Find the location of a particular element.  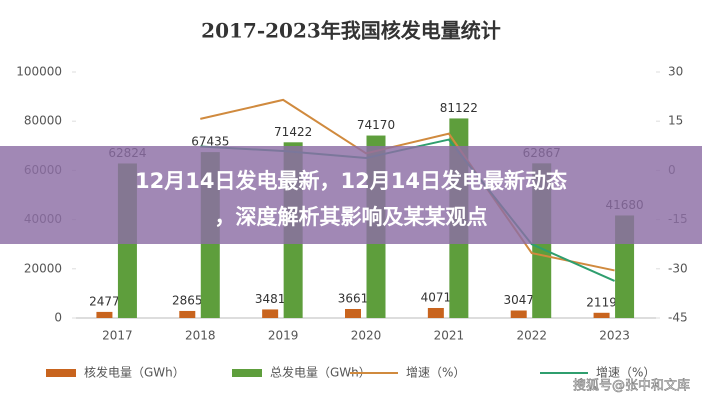

watermark: 搜狐号@张中和文库 is located at coordinates (631, 386).